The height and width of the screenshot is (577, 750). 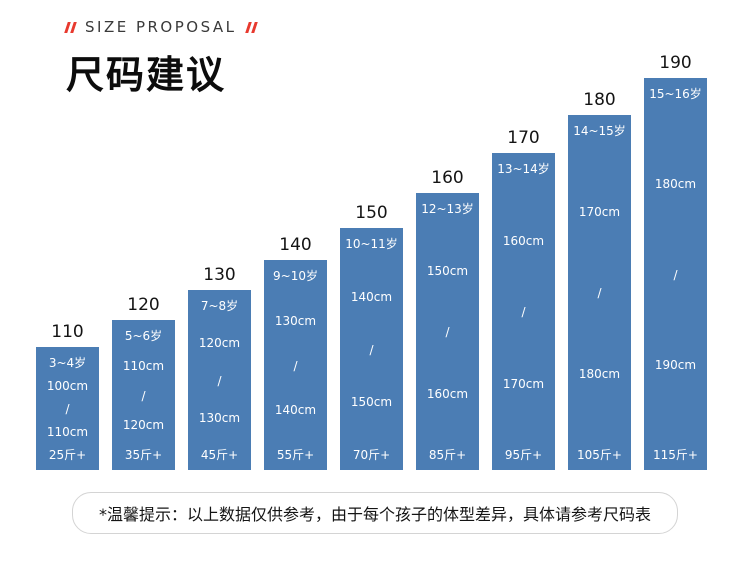 I want to click on size-bar: 9~10岁 130cm / 140cm 55斤+, so click(x=295, y=365).